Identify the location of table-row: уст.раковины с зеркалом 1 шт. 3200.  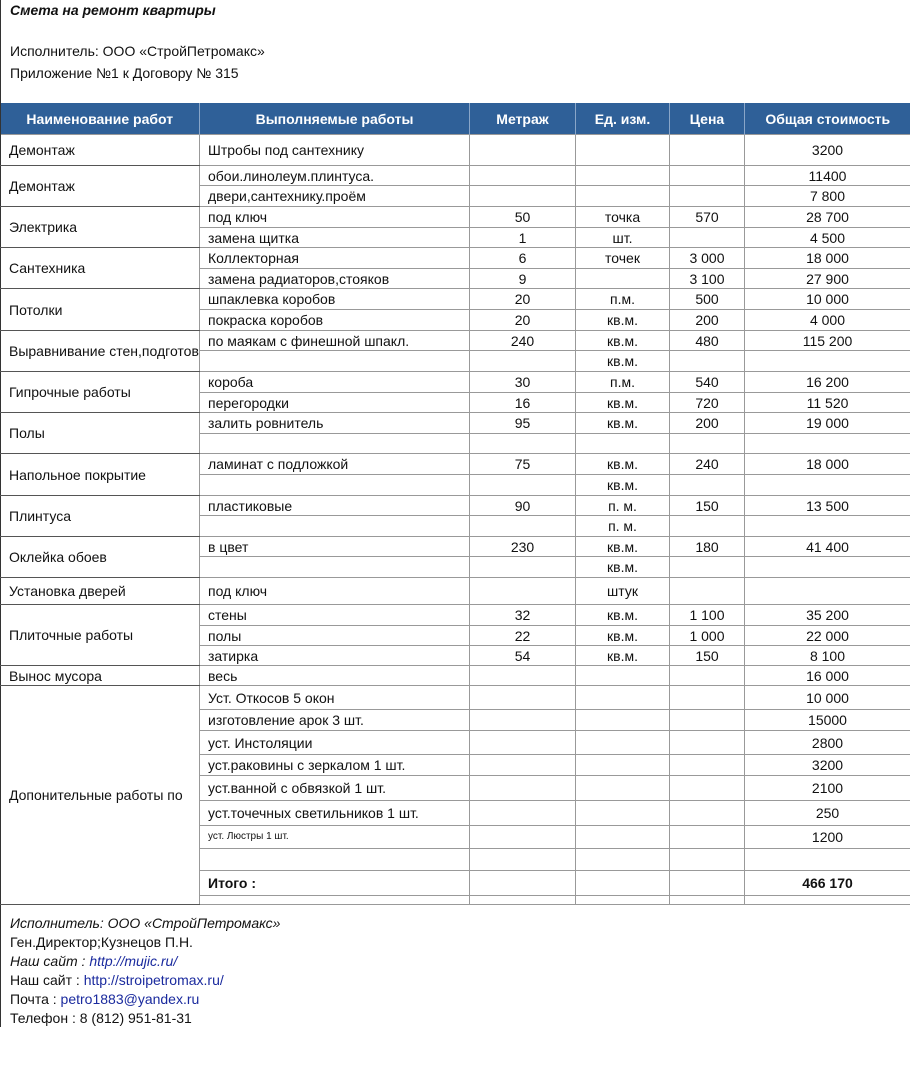
(455, 765).